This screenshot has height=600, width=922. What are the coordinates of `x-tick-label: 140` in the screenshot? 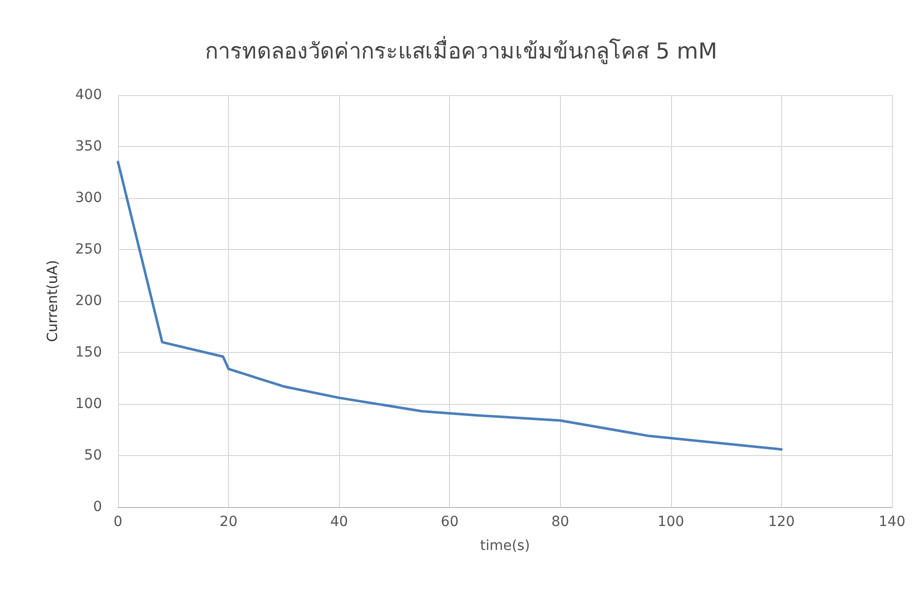 It's located at (892, 522).